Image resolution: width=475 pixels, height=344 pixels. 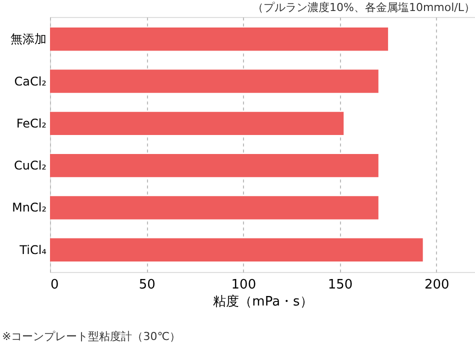 What do you see at coordinates (91, 336) in the screenshot?
I see `text: ※コーンプレート型粘度計（30℃）` at bounding box center [91, 336].